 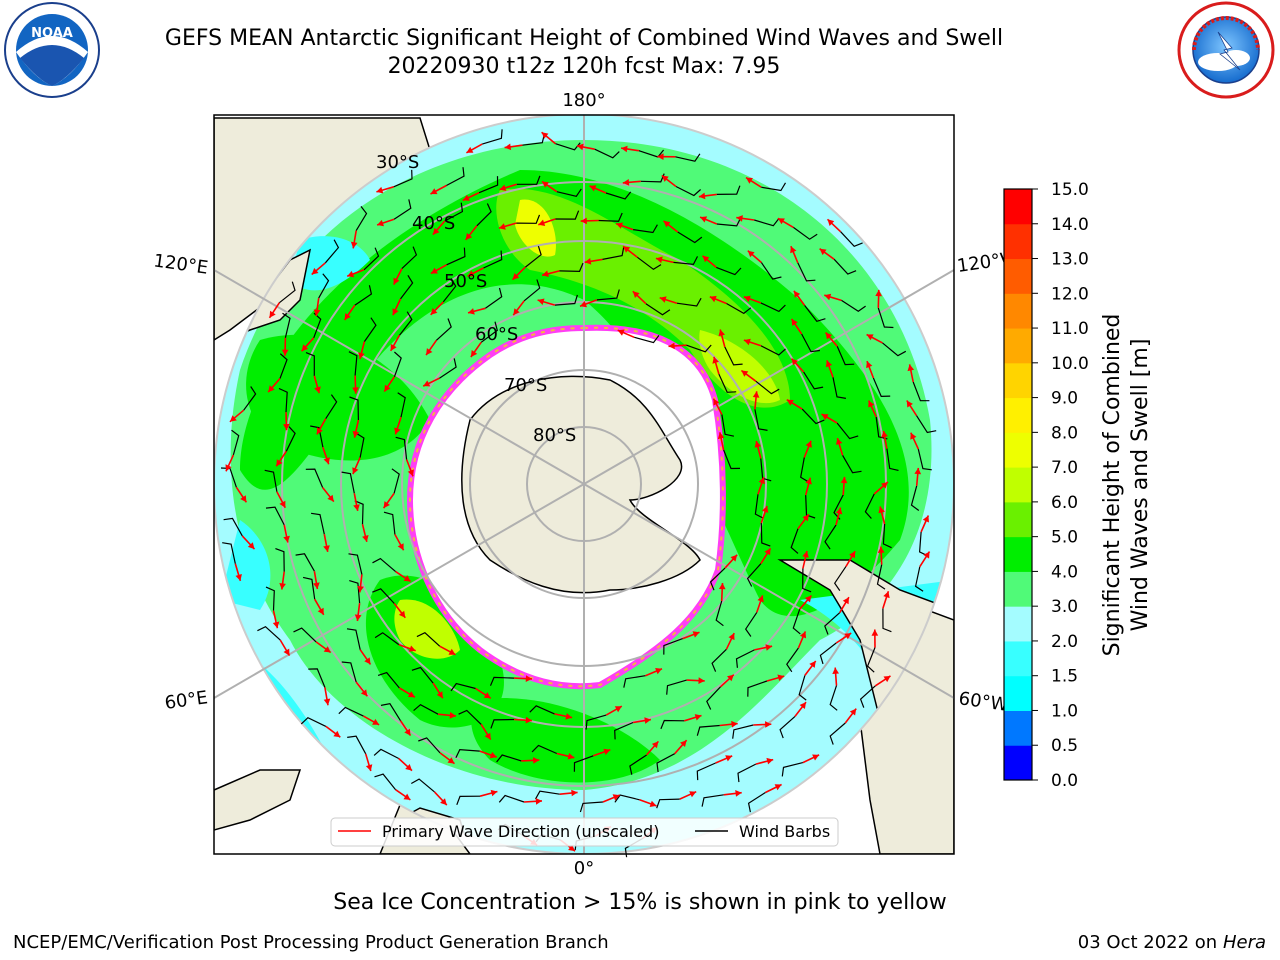 I want to click on nws-logo, so click(x=1226, y=50).